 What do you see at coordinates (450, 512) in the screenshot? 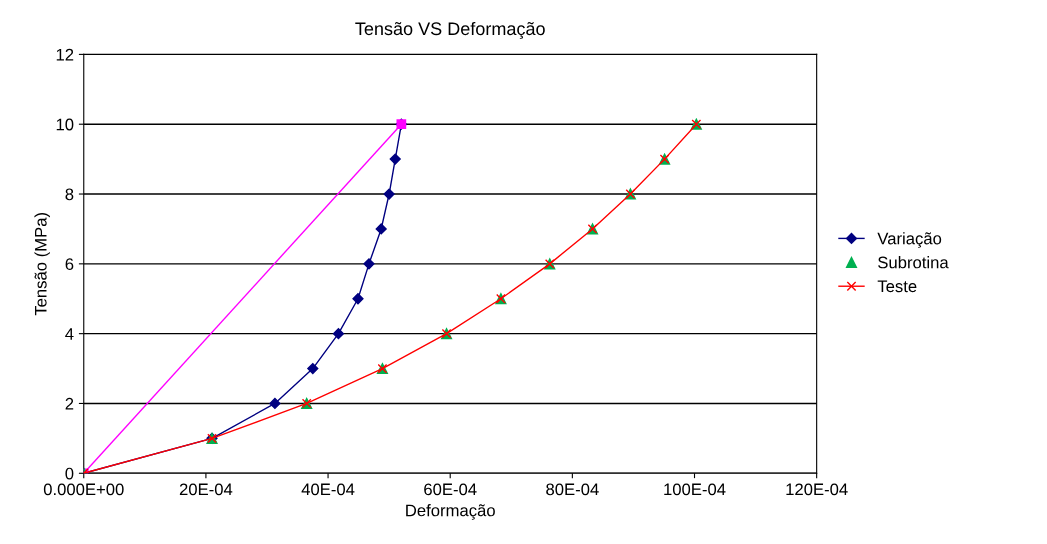
I see `x-axis-title: Deformação` at bounding box center [450, 512].